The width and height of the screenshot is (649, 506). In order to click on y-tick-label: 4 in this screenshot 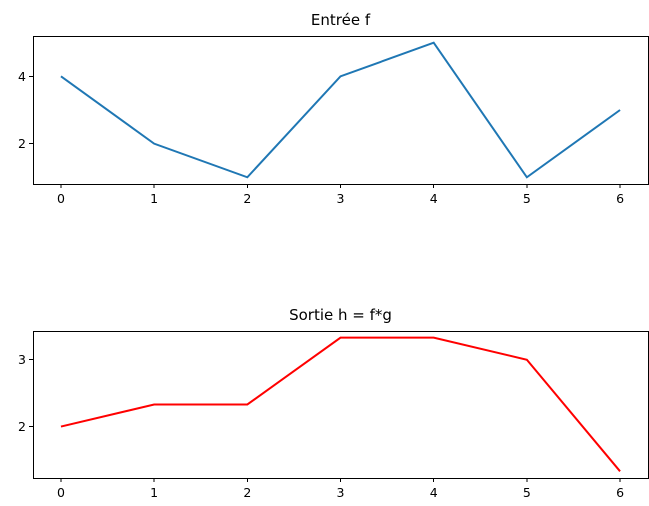, I will do `click(22, 76)`.